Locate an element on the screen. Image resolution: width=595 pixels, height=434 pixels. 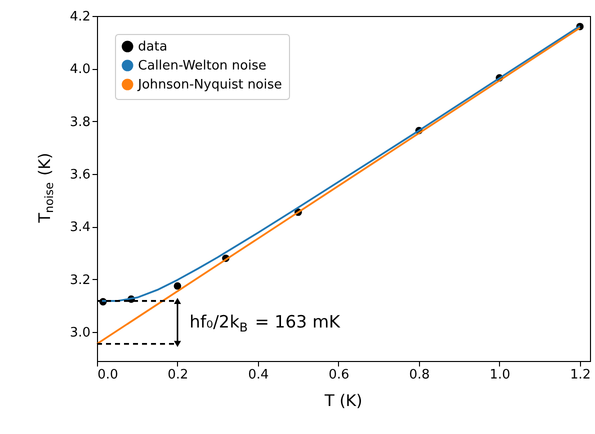
y-tick-label: 3.4 is located at coordinates (80, 228).